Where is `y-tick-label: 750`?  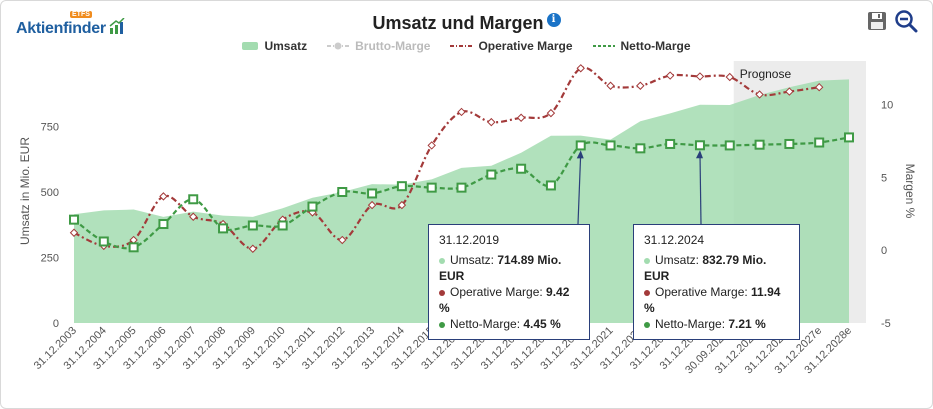 y-tick-label: 750 is located at coordinates (50, 128).